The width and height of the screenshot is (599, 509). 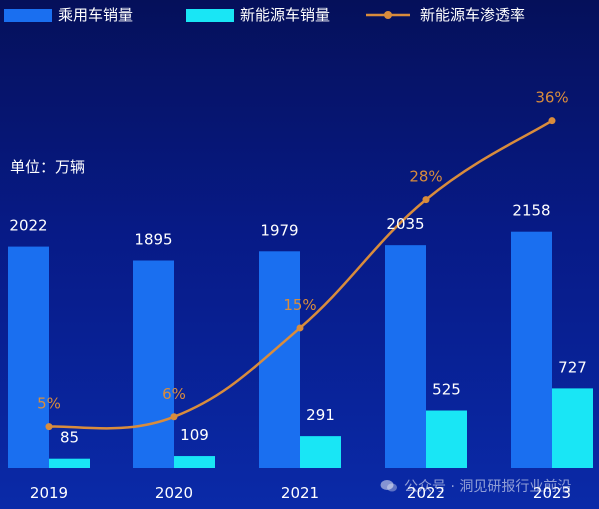 I want to click on legend: 乘用车销量 新能源车销量 新能源车渗透率, so click(x=264, y=15).